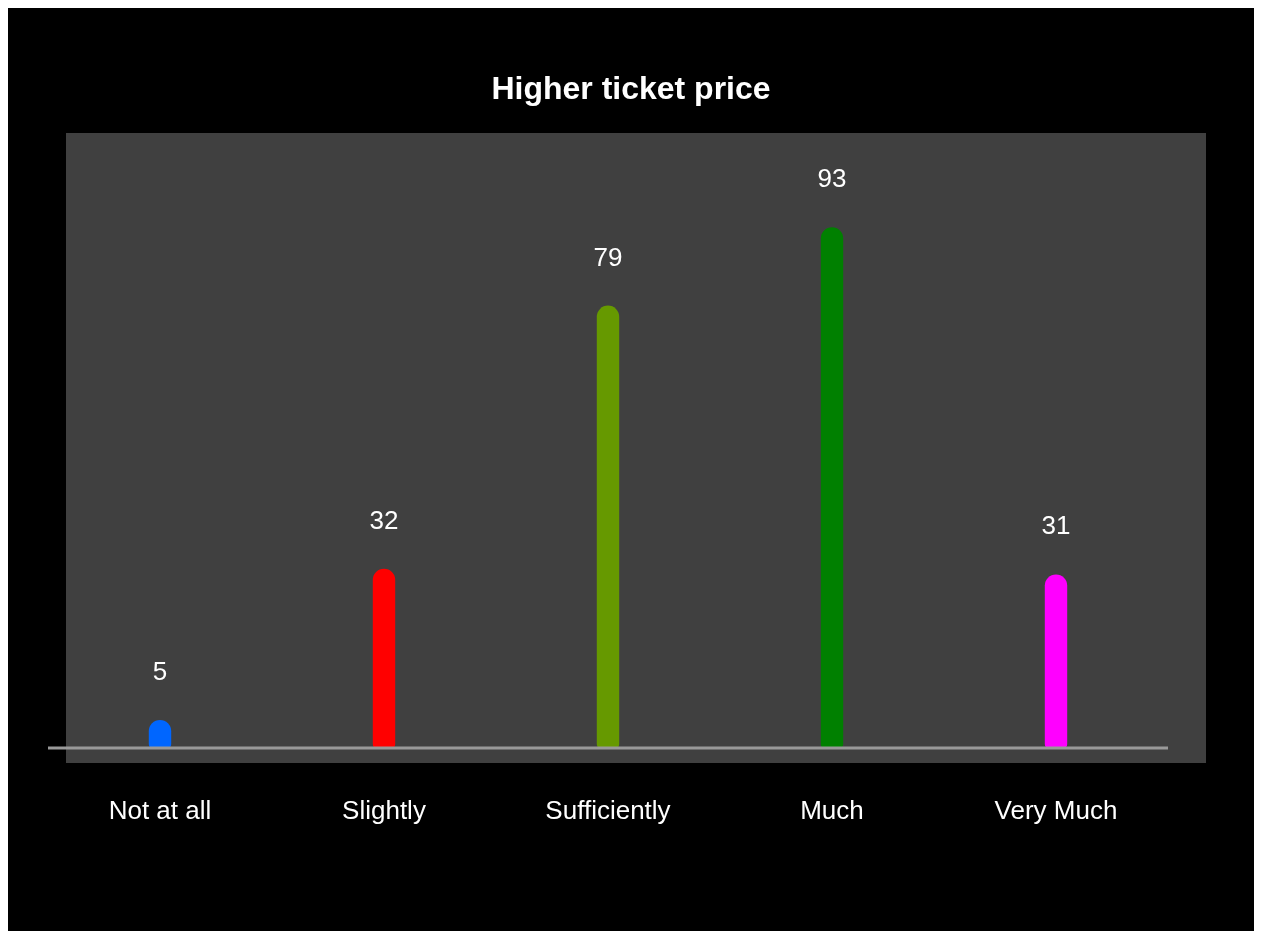 Image resolution: width=1262 pixels, height=939 pixels. Describe the element at coordinates (608, 256) in the screenshot. I see `data-label: 79` at that location.